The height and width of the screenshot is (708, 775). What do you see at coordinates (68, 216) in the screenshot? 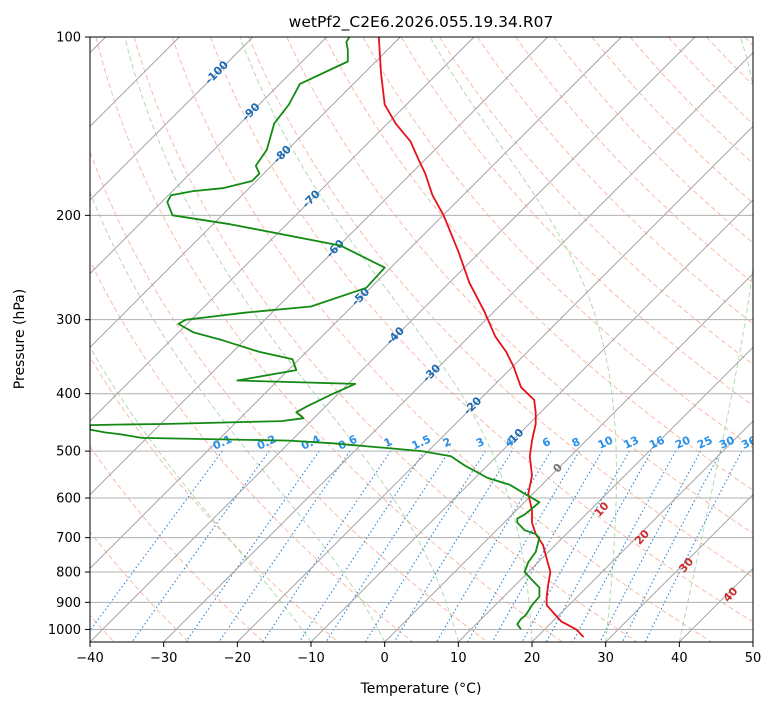
I see `y-tick-label: 200` at bounding box center [68, 216].